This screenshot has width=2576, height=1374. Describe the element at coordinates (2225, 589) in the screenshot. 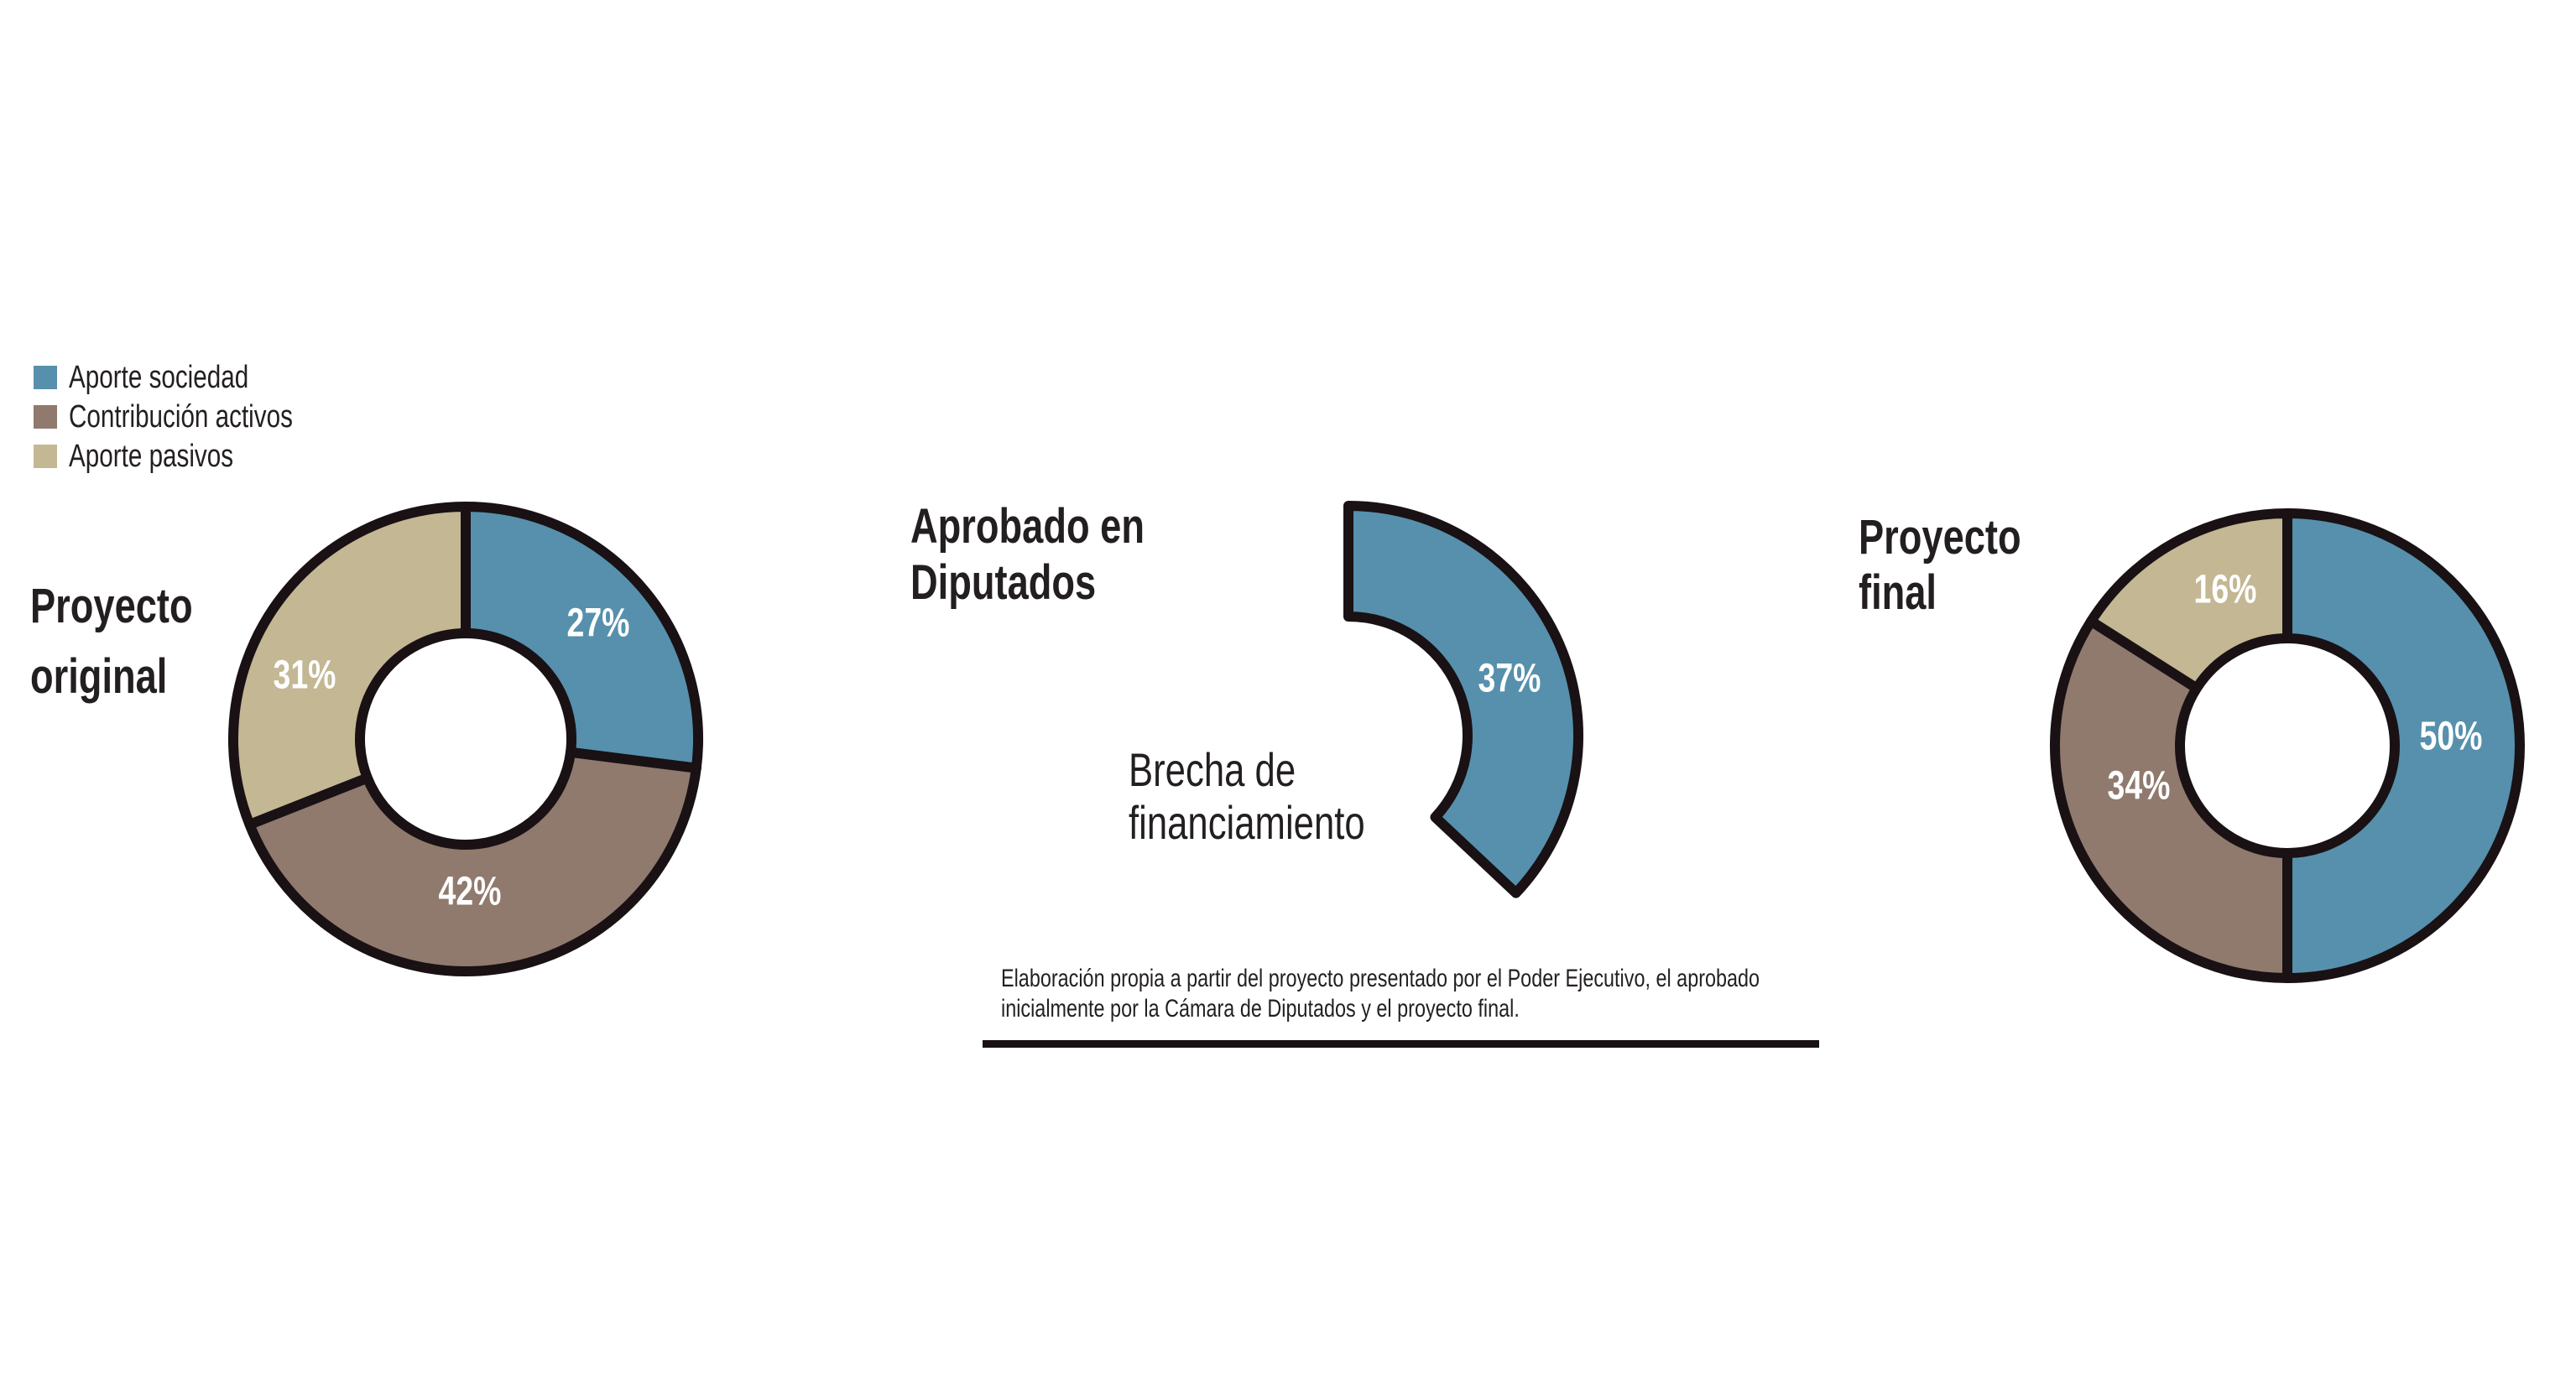

I see `proyecto-final-value-label: 16%` at that location.